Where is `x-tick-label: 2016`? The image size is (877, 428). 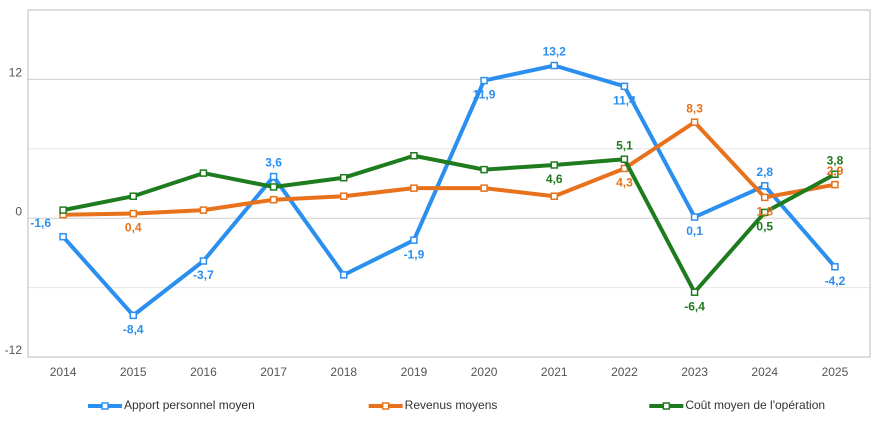 x-tick-label: 2016 is located at coordinates (203, 372).